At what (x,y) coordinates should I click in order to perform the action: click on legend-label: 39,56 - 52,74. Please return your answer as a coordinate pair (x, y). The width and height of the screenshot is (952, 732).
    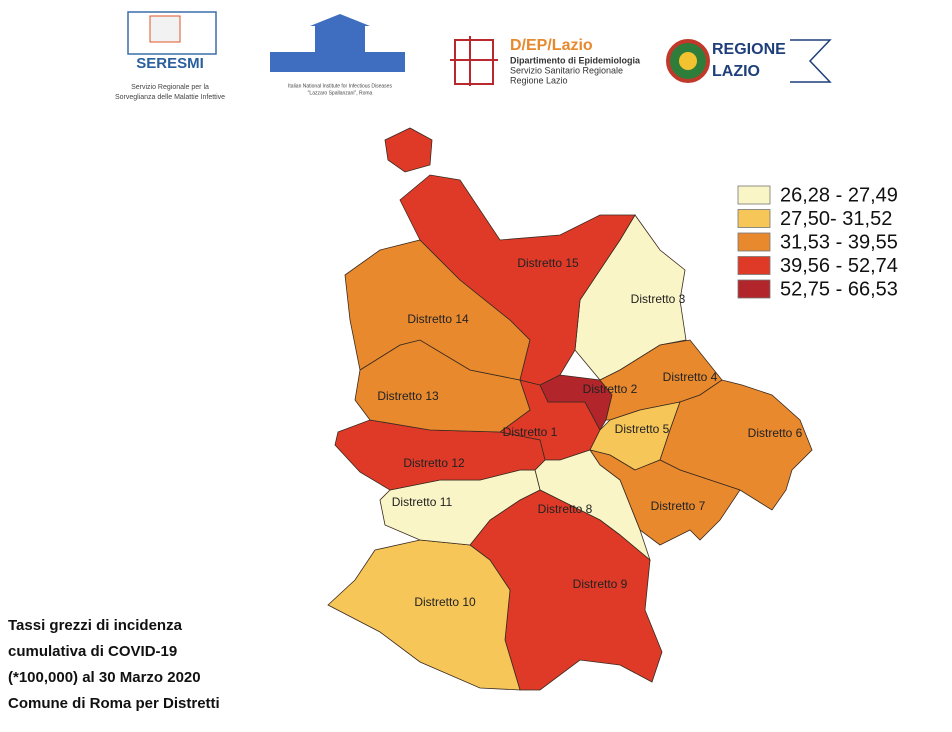
    Looking at the image, I should click on (839, 266).